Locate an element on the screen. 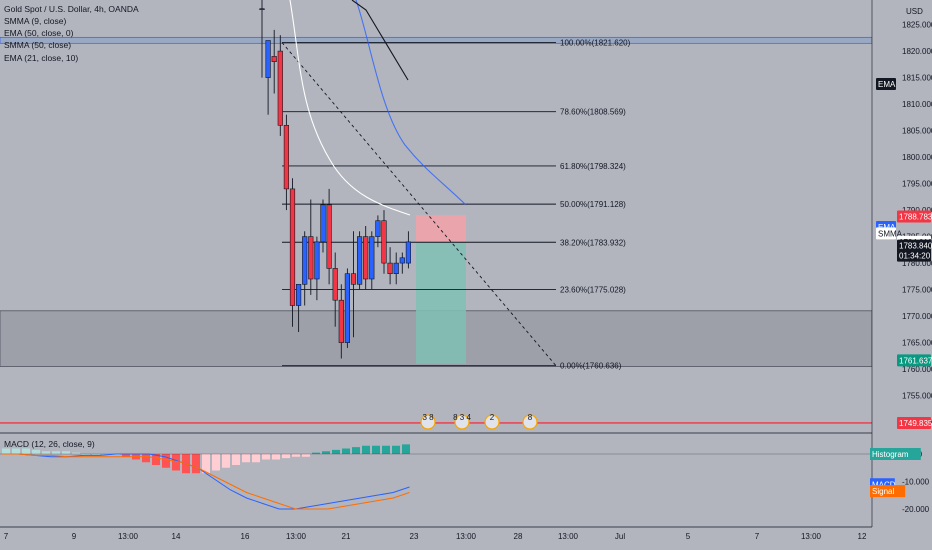 Image resolution: width=932 pixels, height=550 pixels. economic-event-icon: 3 8 is located at coordinates (428, 421).